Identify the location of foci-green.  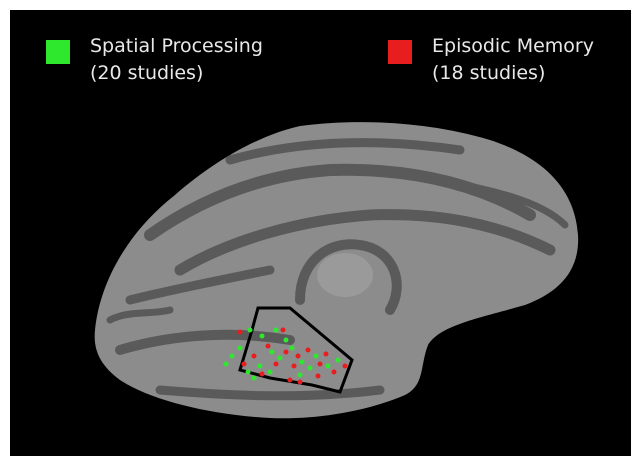
(282, 354).